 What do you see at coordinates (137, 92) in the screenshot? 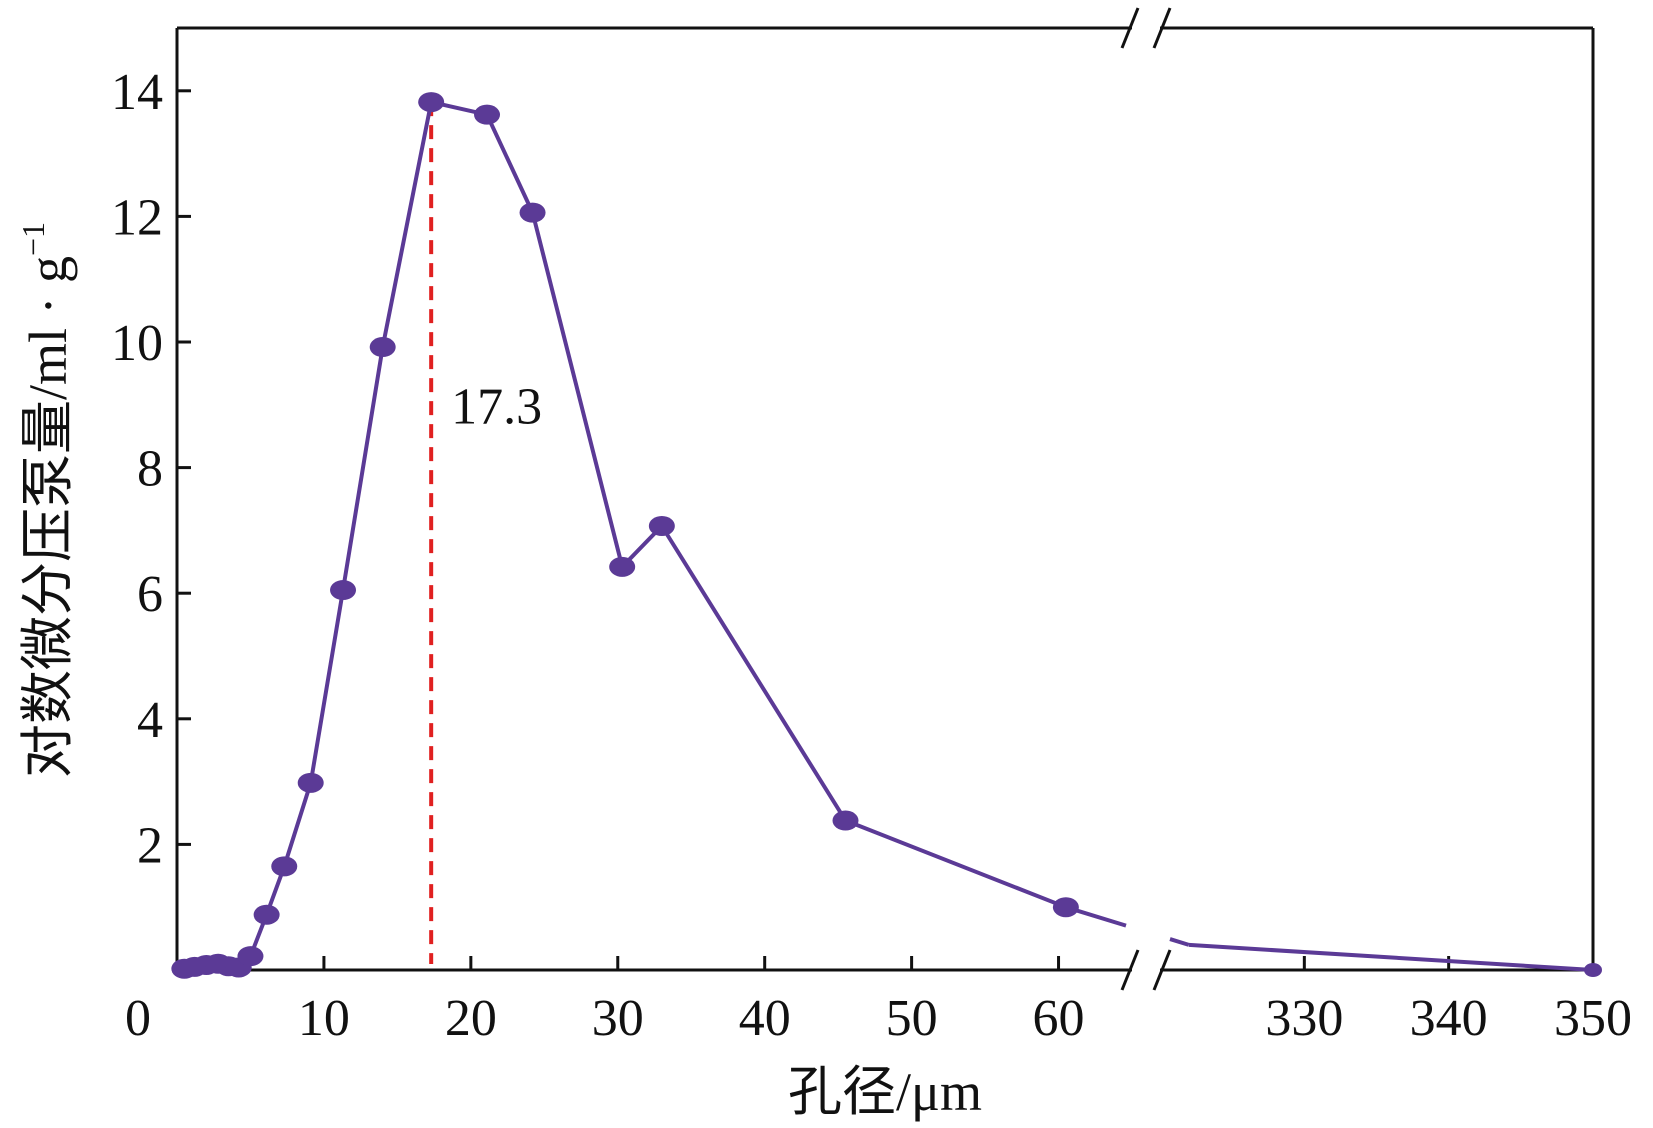
I see `y-tick-label: 14` at bounding box center [137, 92].